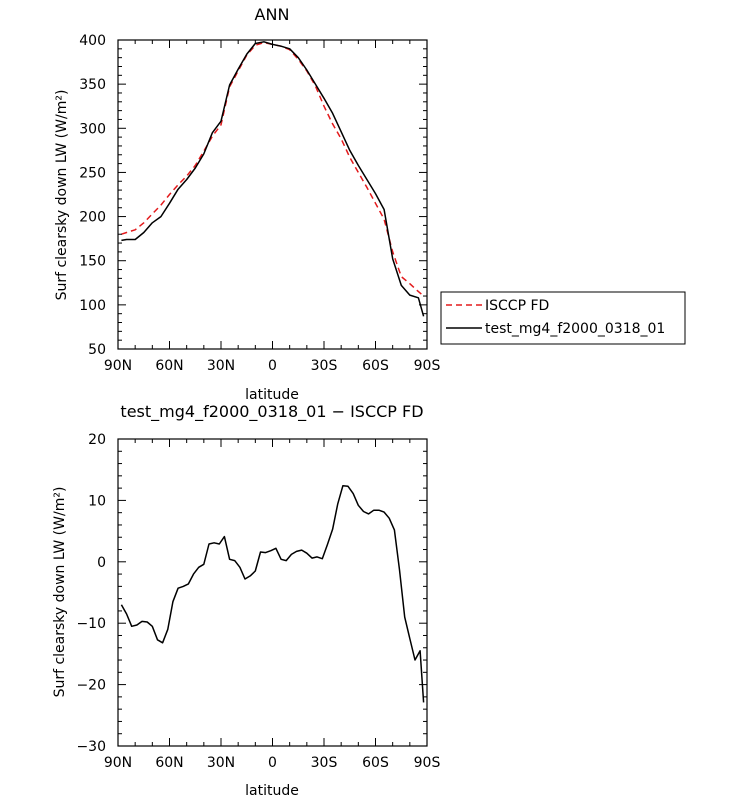  What do you see at coordinates (272, 395) in the screenshot?
I see `top-panel-xlabel: latitude` at bounding box center [272, 395].